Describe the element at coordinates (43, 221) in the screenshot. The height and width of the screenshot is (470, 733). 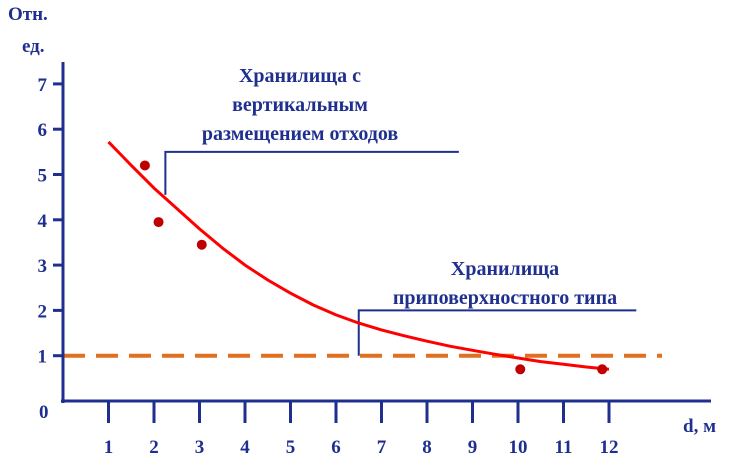
I see `y-tick-label: 4` at that location.